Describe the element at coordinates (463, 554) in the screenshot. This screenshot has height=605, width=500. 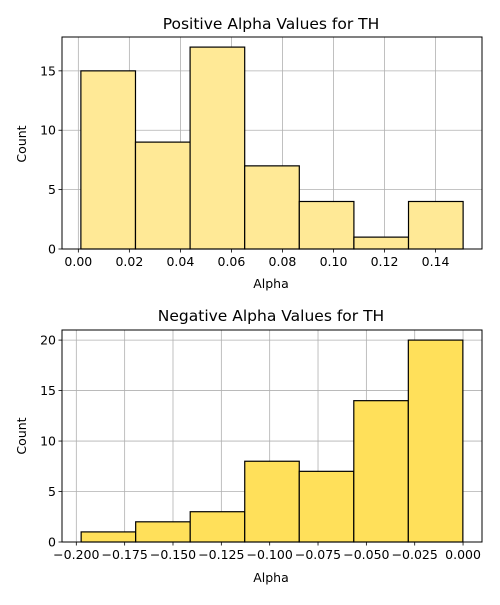
I see `x-tick-label: 0.000` at that location.